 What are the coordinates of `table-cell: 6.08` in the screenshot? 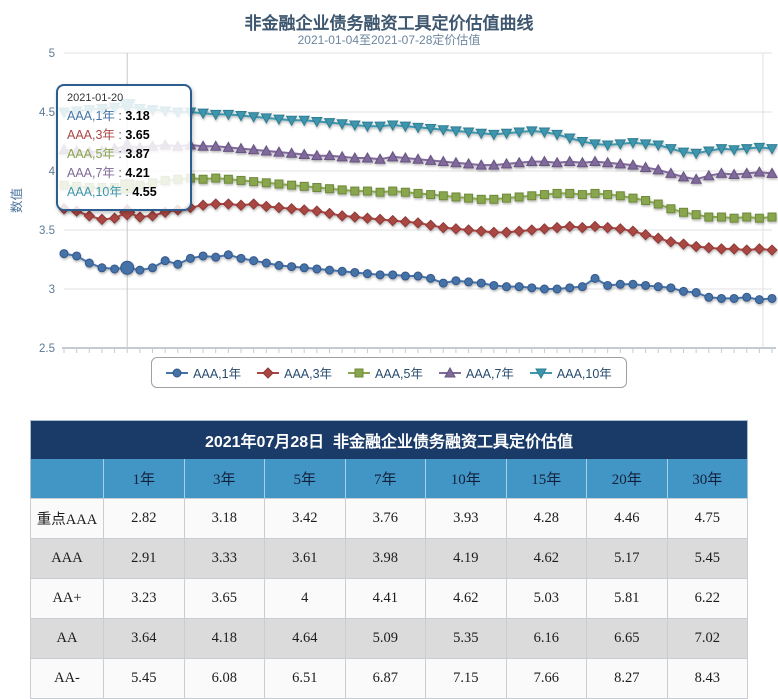 It's located at (224, 678).